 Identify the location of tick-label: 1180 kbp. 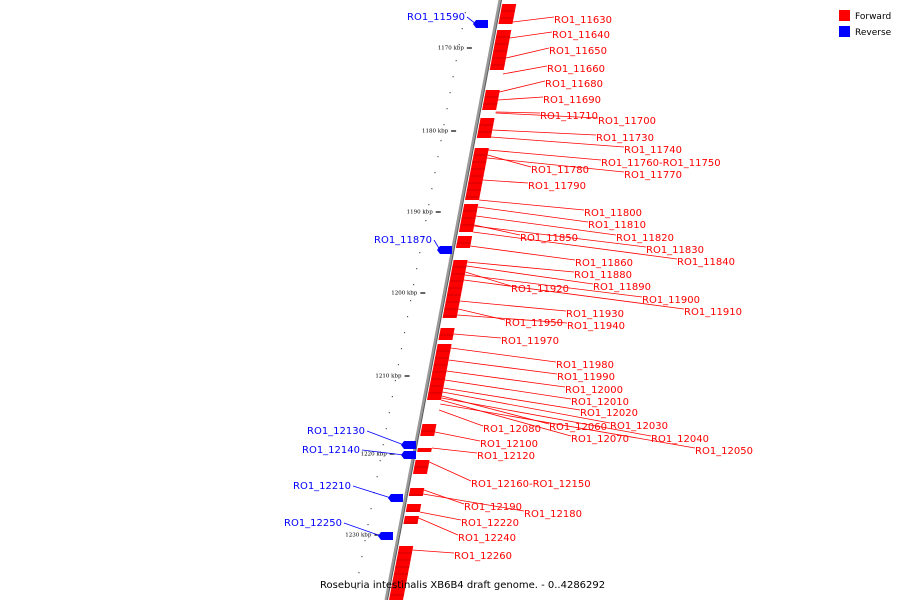
(435, 132).